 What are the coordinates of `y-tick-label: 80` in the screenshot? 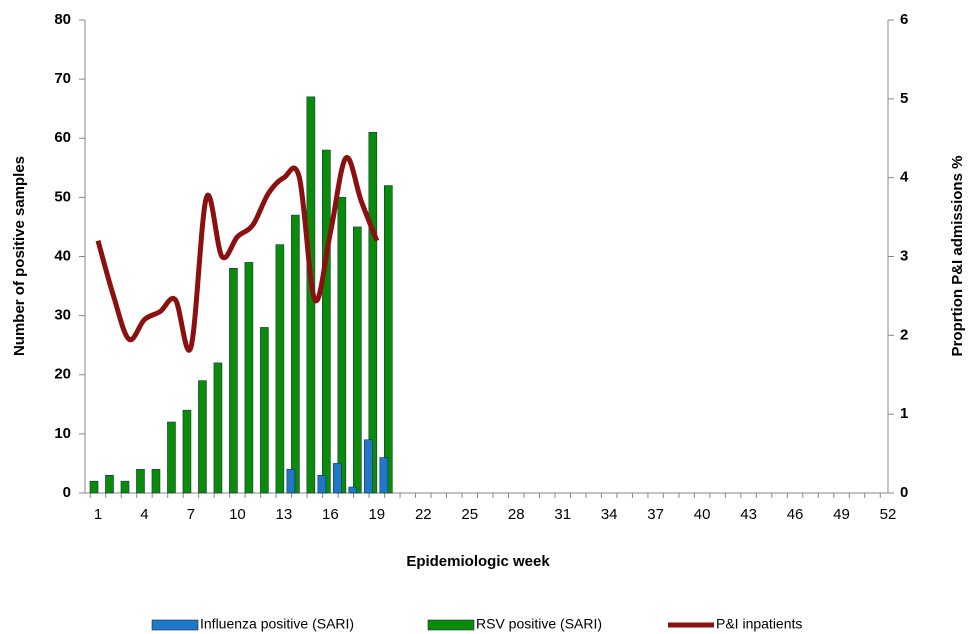 It's located at (62, 19).